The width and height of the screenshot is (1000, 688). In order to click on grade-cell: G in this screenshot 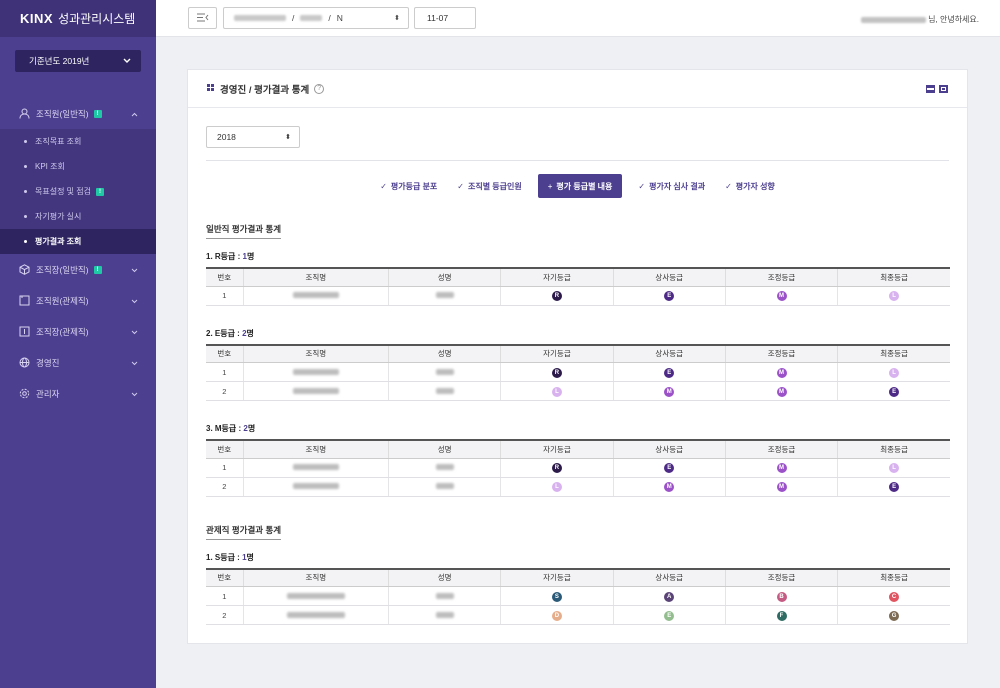, I will do `click(893, 615)`.